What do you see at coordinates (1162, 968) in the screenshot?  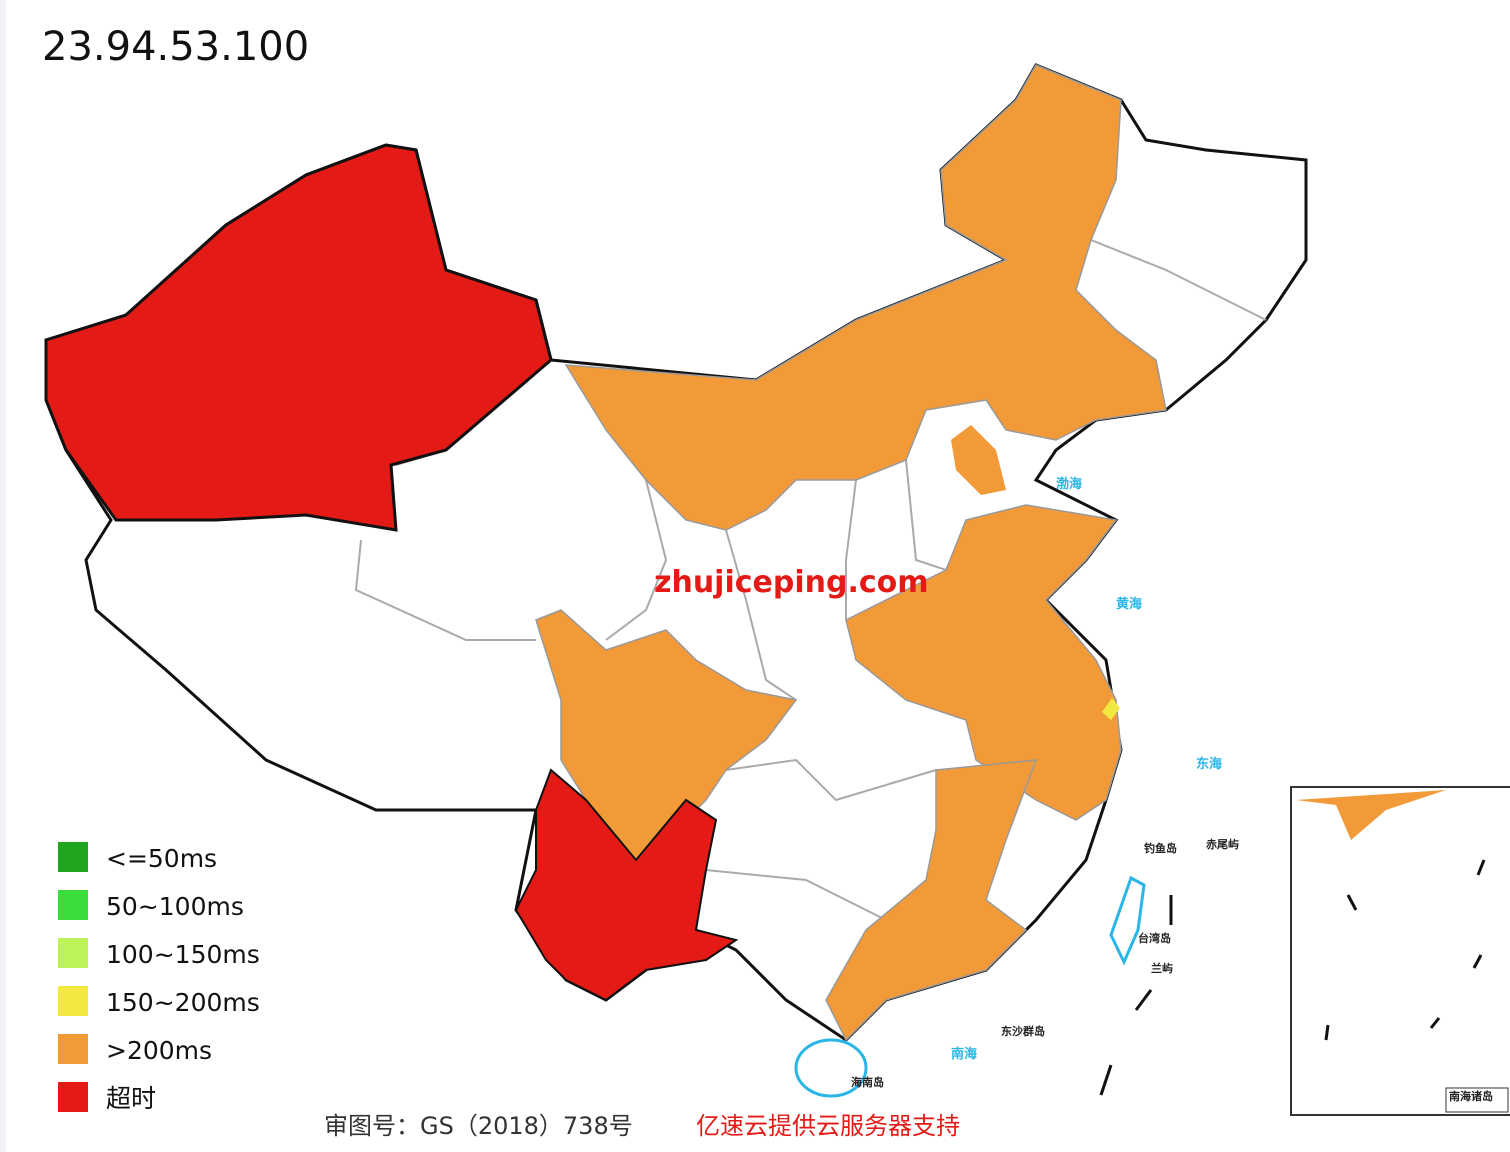 I see `map-label: 兰屿` at bounding box center [1162, 968].